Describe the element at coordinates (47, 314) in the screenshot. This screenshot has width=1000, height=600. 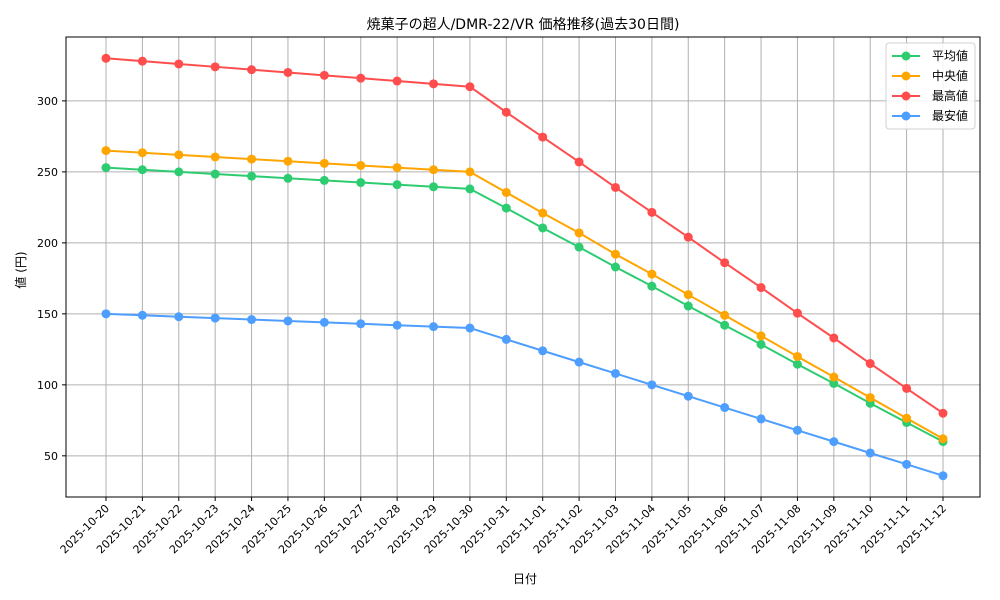
I see `y-tick-label: 150` at that location.